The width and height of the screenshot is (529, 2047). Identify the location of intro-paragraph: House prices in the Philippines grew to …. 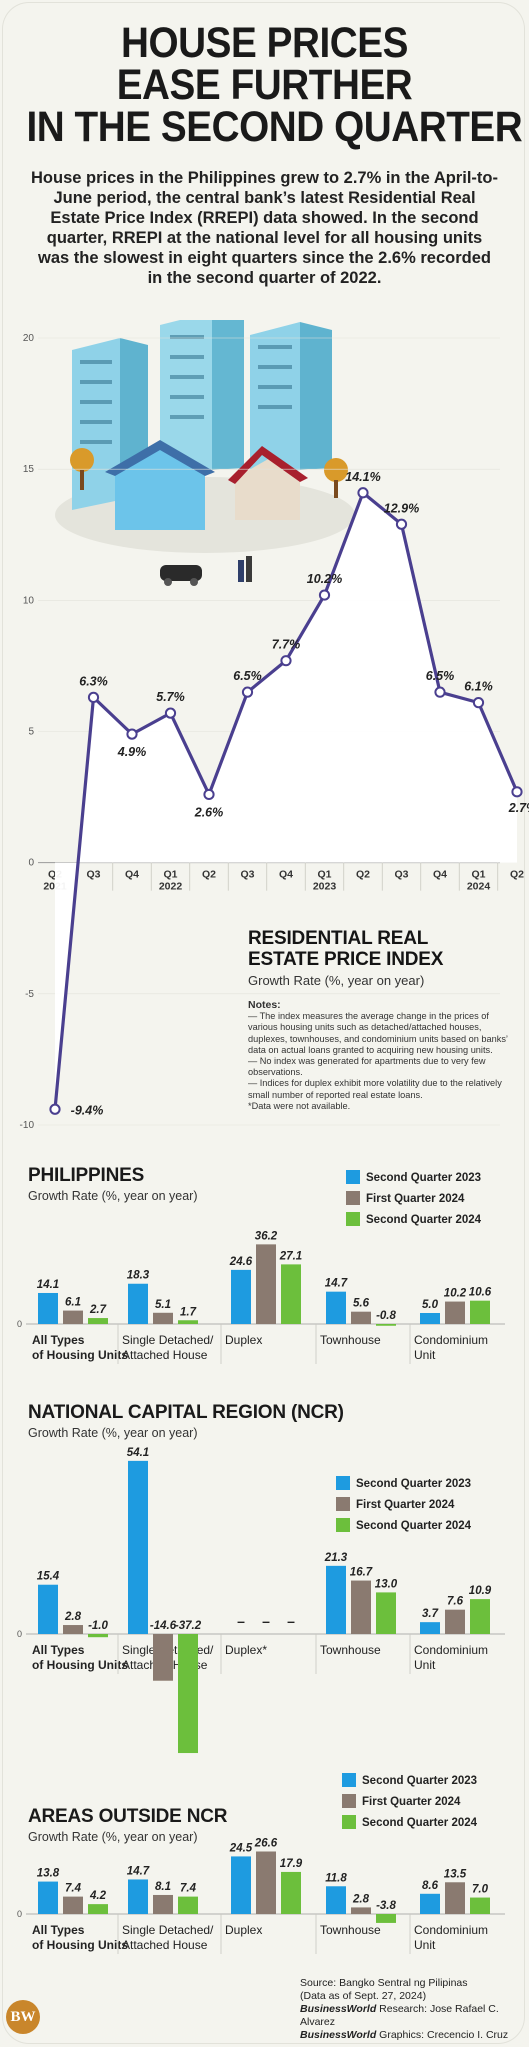
(264, 228).